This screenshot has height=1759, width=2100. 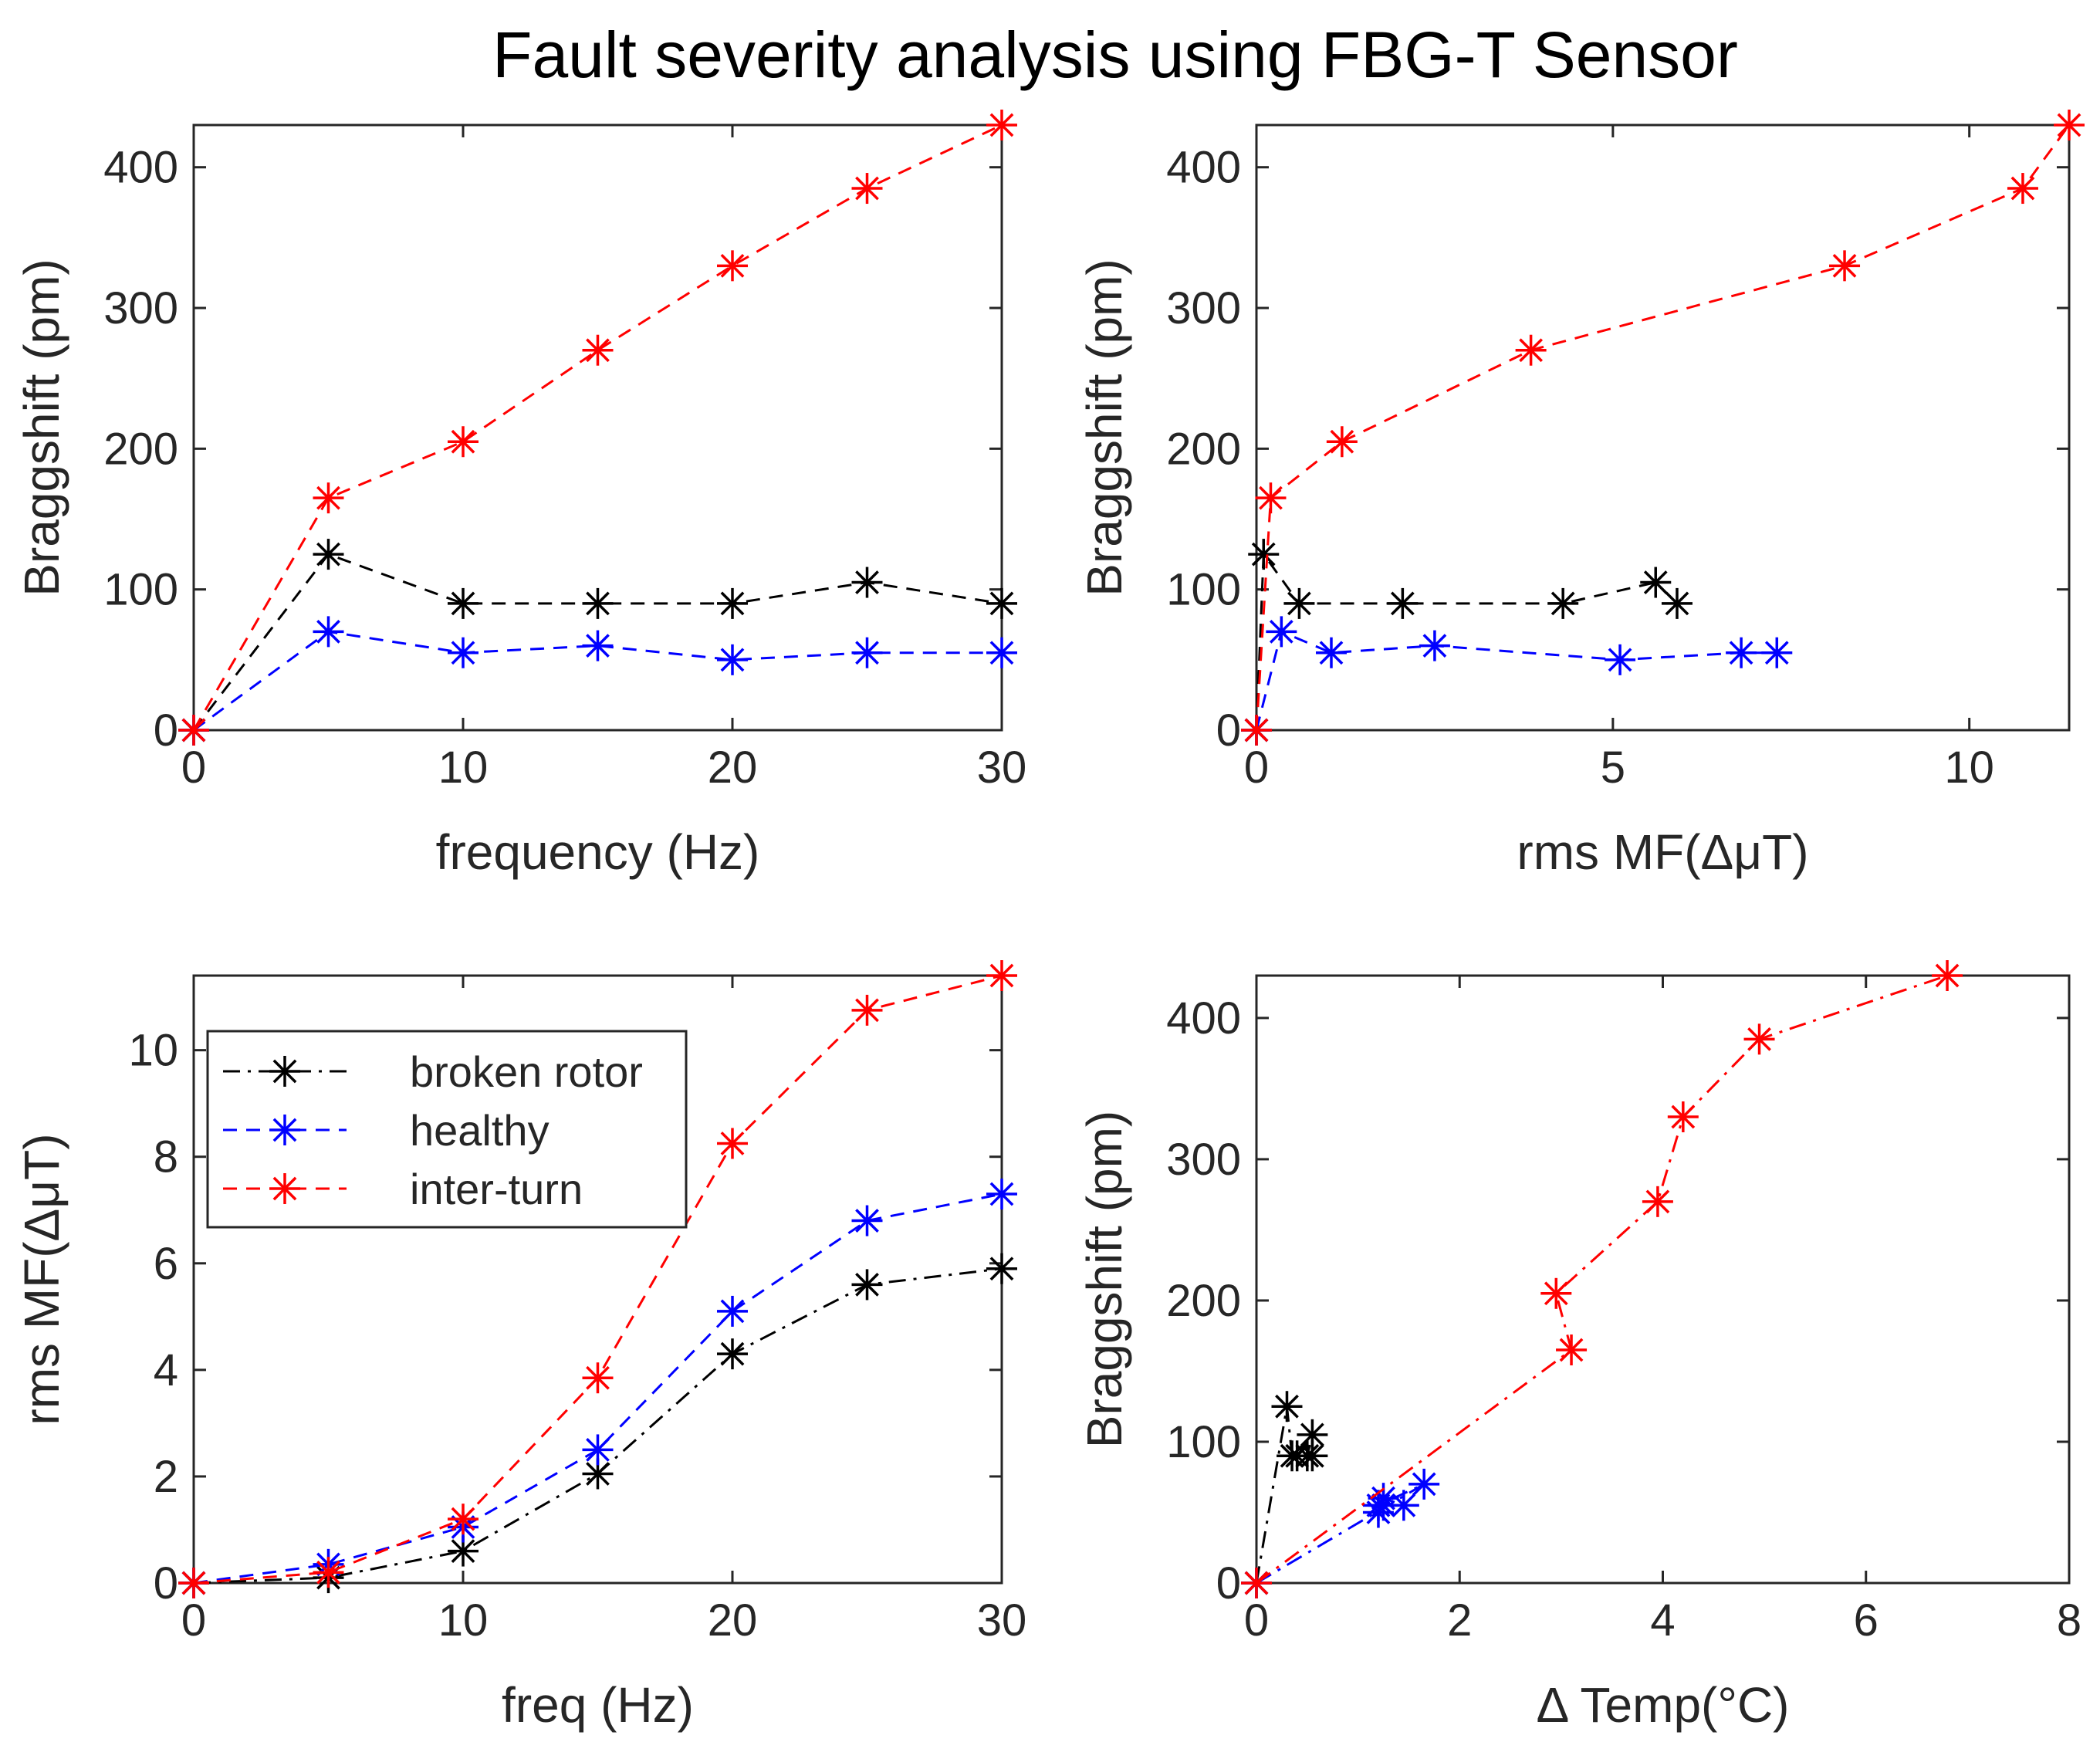 What do you see at coordinates (1460, 1620) in the screenshot?
I see `x-tick-label: 2` at bounding box center [1460, 1620].